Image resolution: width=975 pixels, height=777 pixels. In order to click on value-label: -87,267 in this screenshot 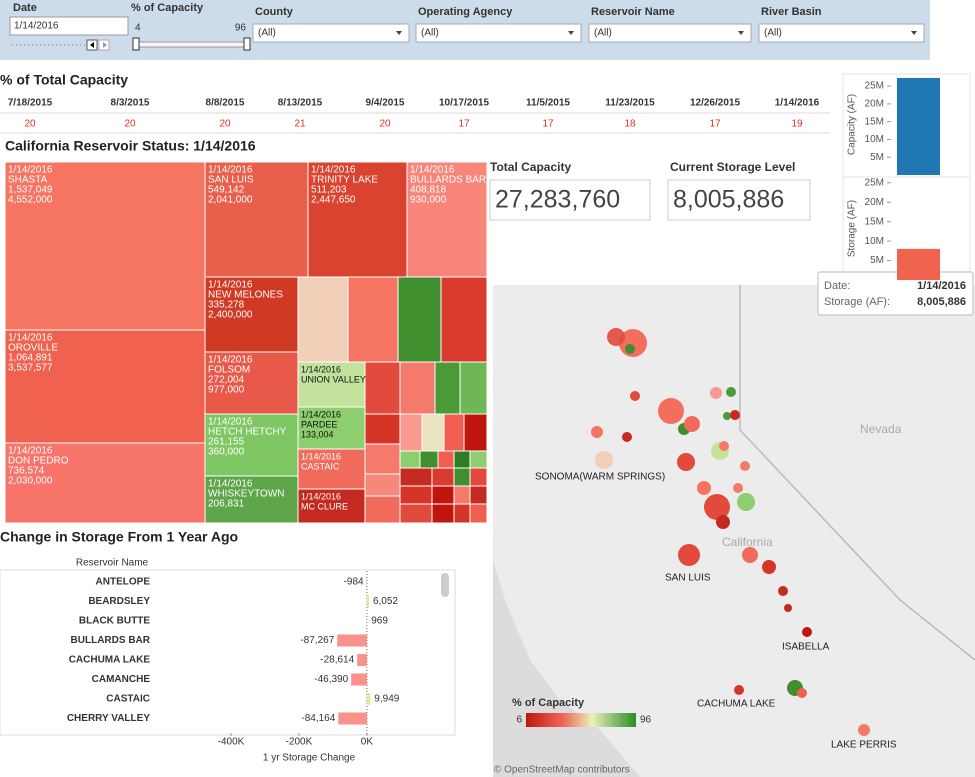, I will do `click(317, 640)`.